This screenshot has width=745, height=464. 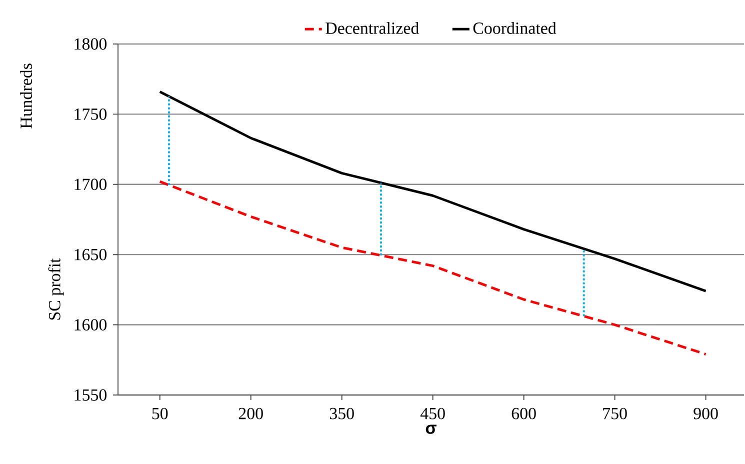 I want to click on text: Hundreds, so click(x=26, y=96).